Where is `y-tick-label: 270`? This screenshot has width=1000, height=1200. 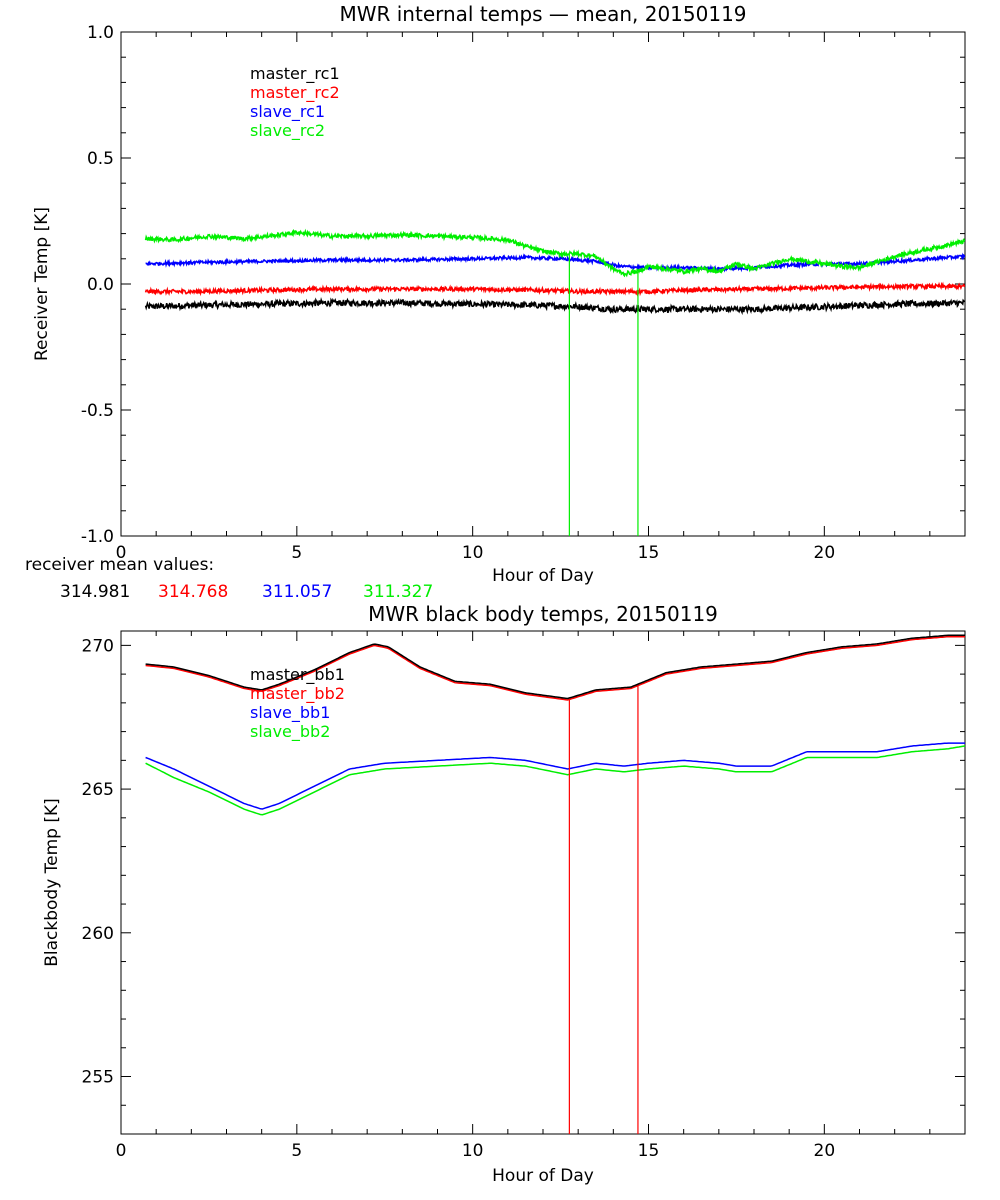
y-tick-label: 270 is located at coordinates (98, 646).